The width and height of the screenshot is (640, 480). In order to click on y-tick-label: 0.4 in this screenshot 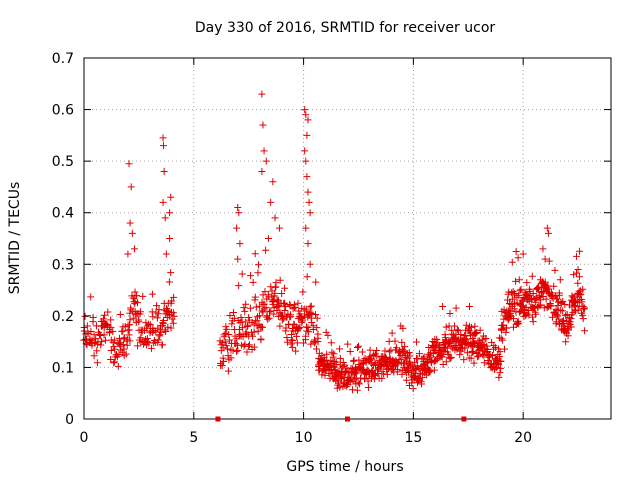, I will do `click(63, 214)`.